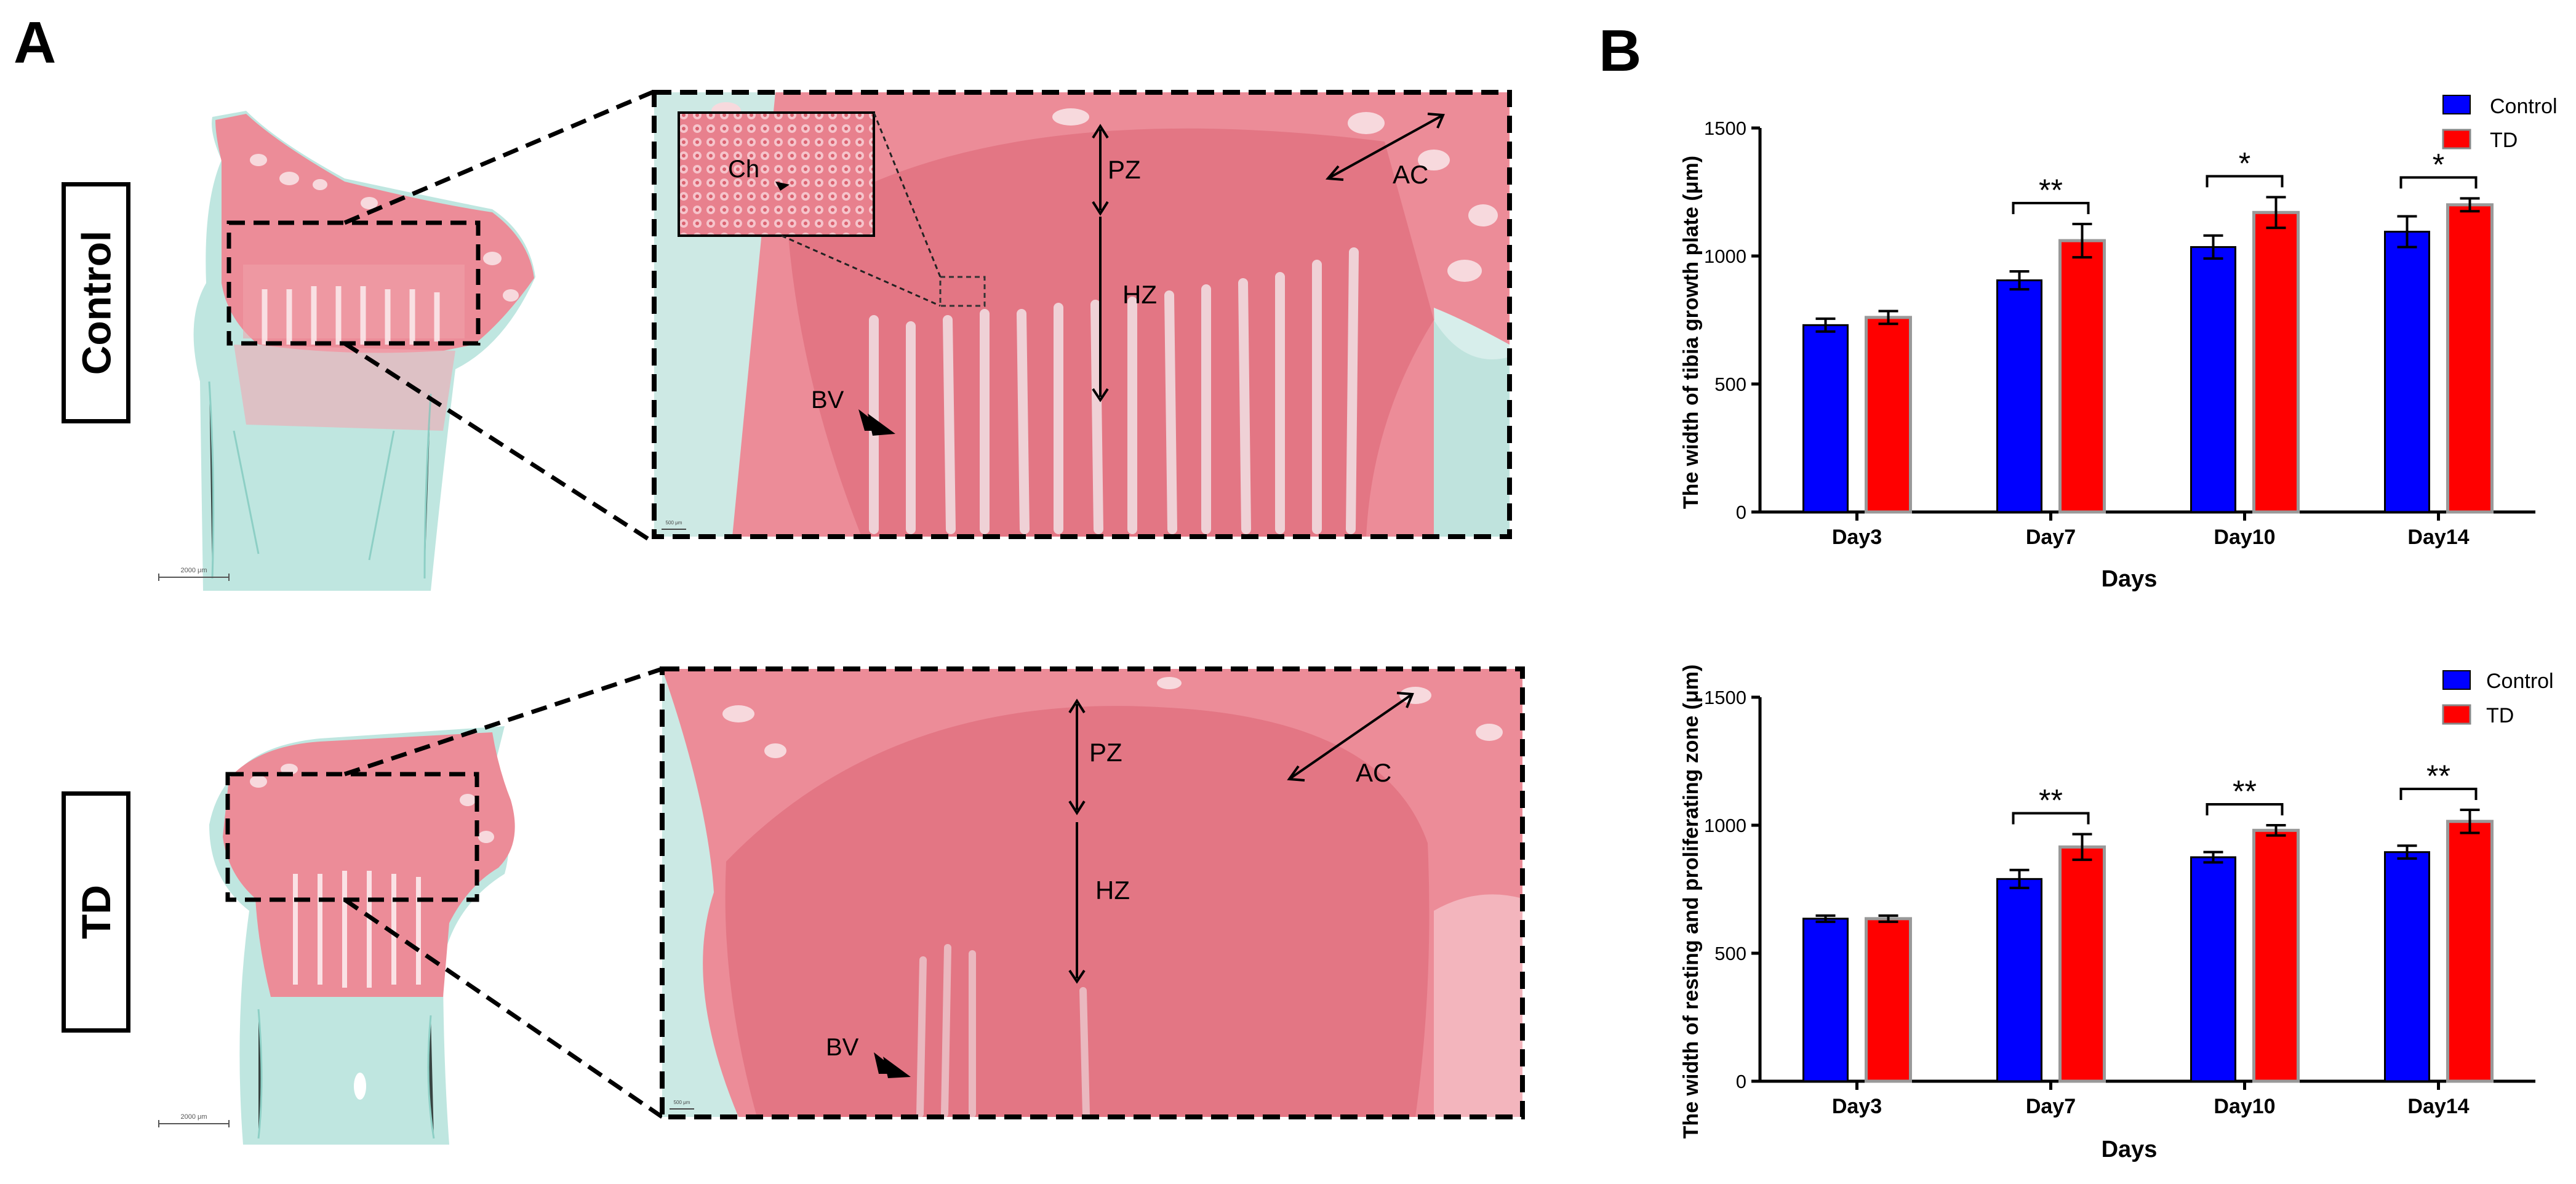 This screenshot has height=1184, width=2576. Describe the element at coordinates (2438, 164) in the screenshot. I see `significance-mark-day14: *` at that location.